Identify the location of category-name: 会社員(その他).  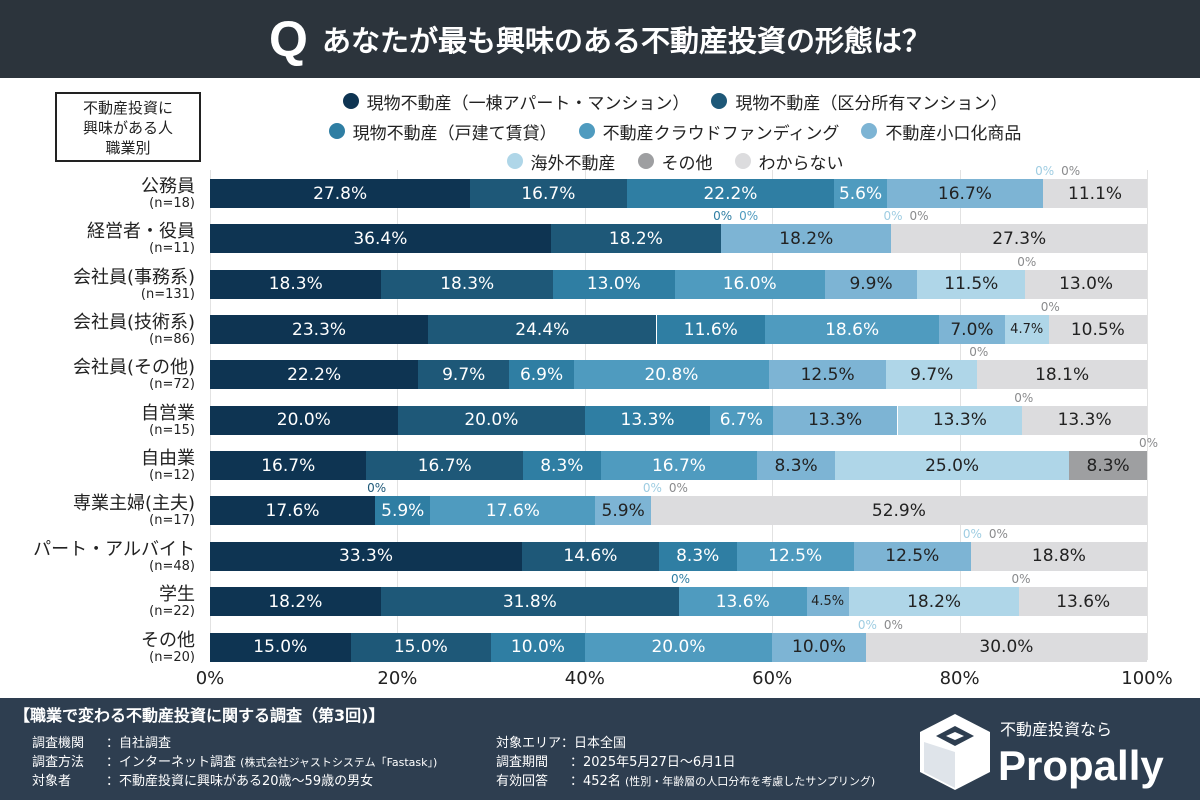
(133, 368).